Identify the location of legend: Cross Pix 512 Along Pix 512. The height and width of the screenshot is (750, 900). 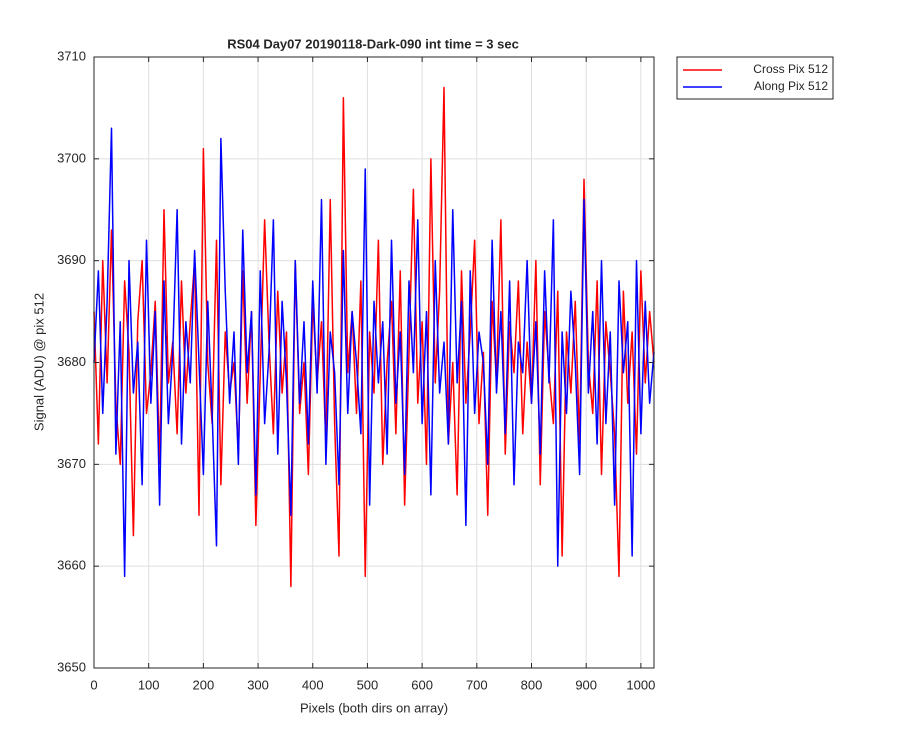
(755, 78).